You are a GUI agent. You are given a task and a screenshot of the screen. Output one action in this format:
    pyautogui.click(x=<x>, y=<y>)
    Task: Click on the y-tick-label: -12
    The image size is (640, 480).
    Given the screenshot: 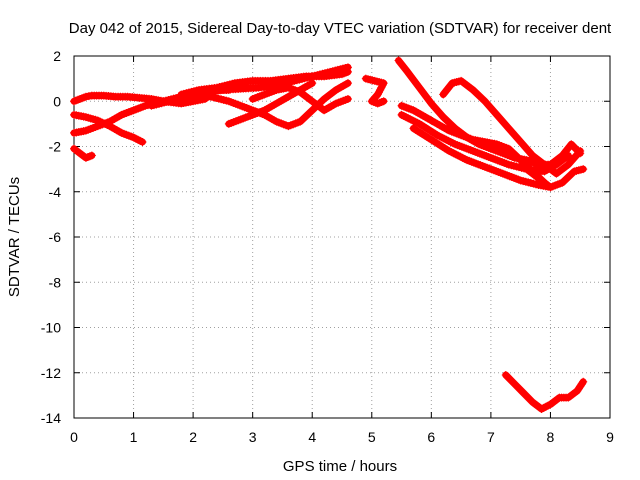 What is the action you would take?
    pyautogui.click(x=51, y=373)
    